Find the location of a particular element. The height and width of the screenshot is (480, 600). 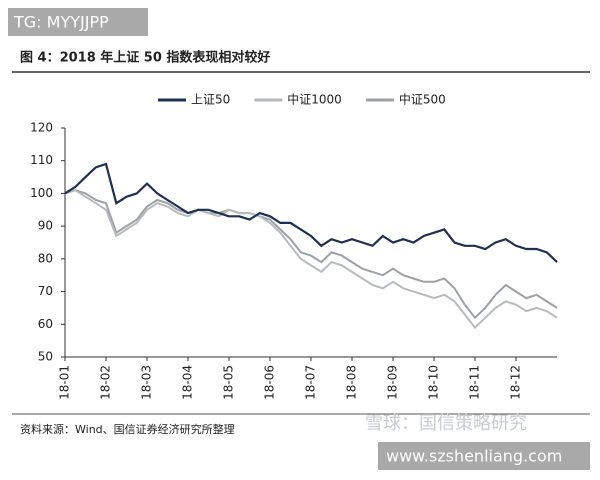

x-tick-label: 18-08 is located at coordinates (352, 382).